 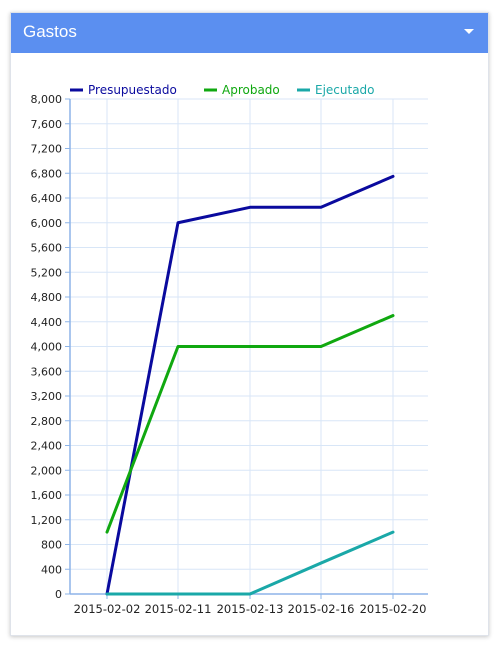 I want to click on panel-header: Gastos, so click(x=249, y=33).